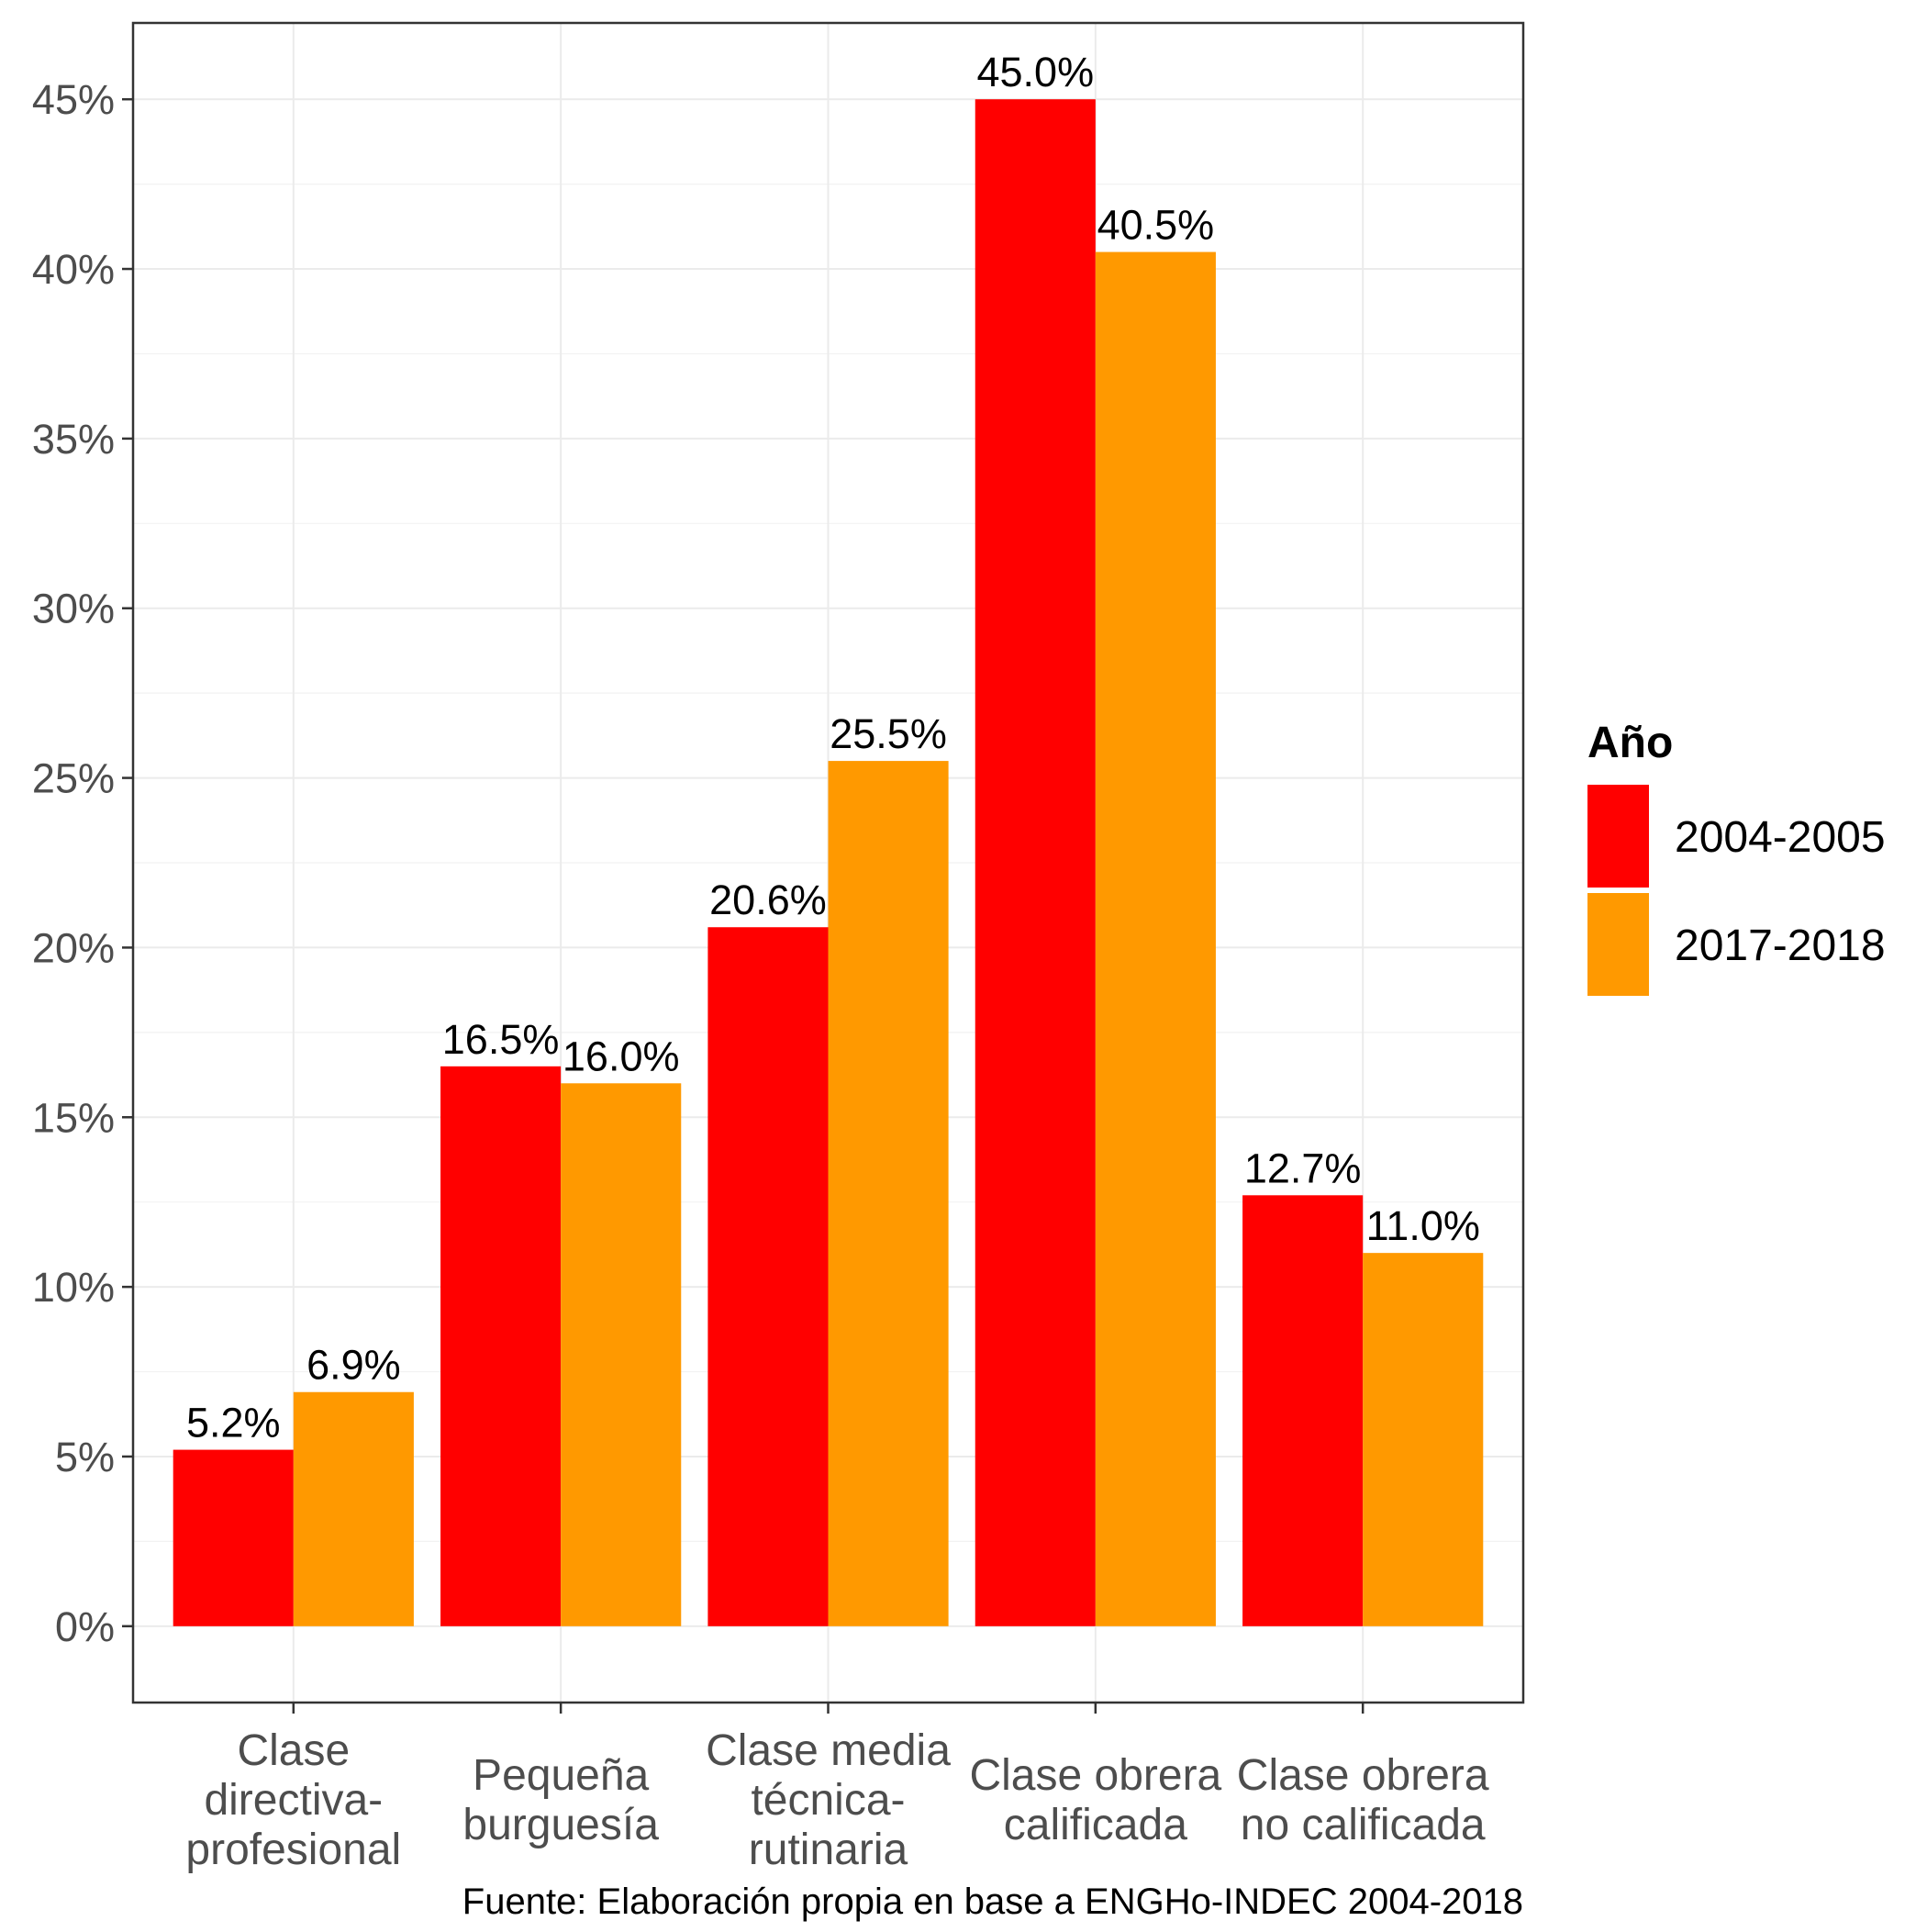  I want to click on y-tick-label: 45%, so click(73, 99).